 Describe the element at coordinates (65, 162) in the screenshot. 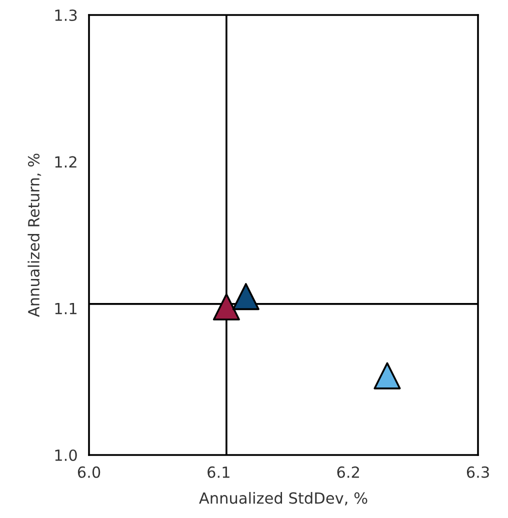

I see `y-tick-label: 1.2` at that location.